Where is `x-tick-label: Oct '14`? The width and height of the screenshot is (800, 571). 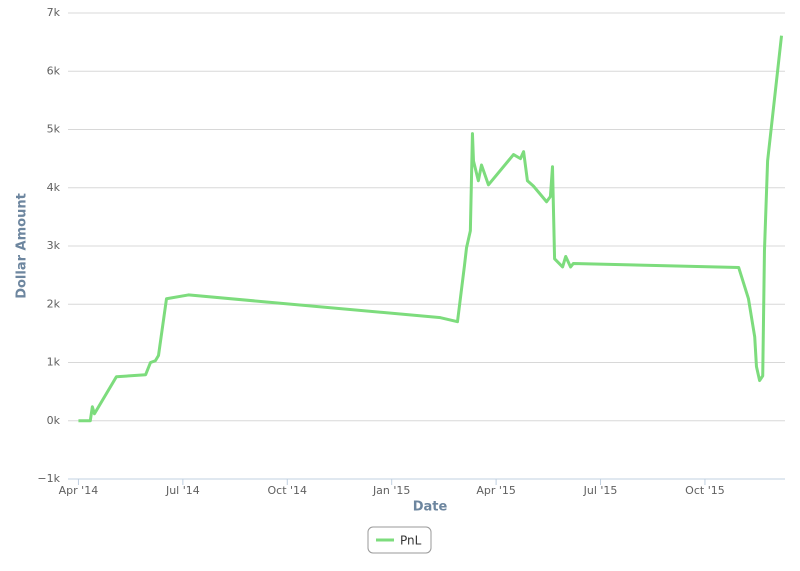
x-tick-label: Oct '14 is located at coordinates (288, 490).